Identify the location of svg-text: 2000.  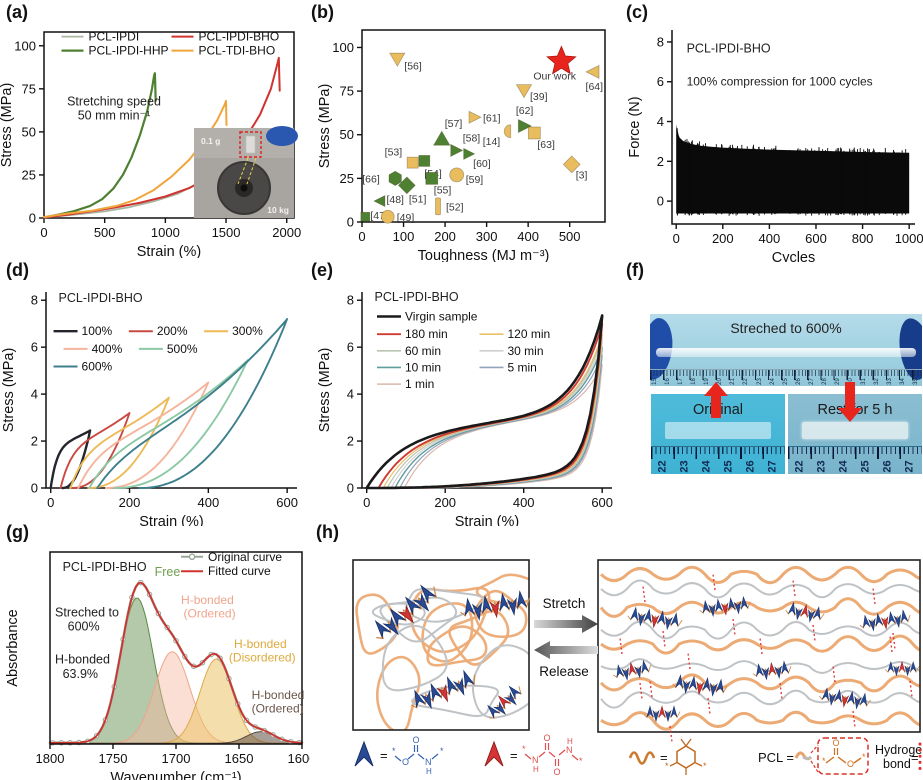
(286, 232).